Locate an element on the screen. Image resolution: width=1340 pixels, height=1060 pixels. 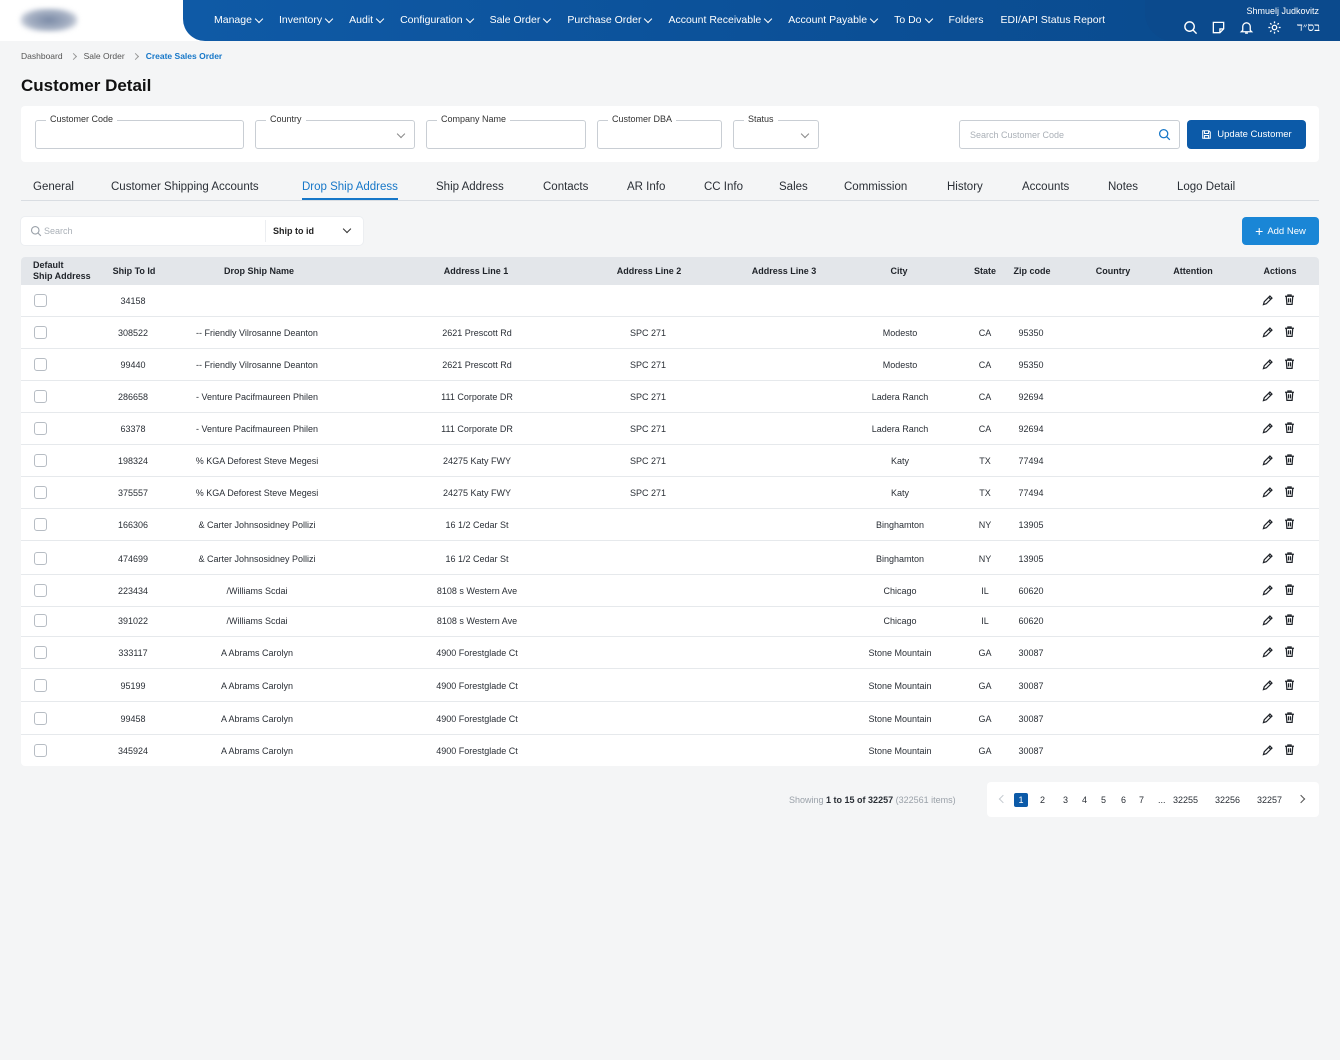
nav-item-folders: Folders is located at coordinates (966, 20).